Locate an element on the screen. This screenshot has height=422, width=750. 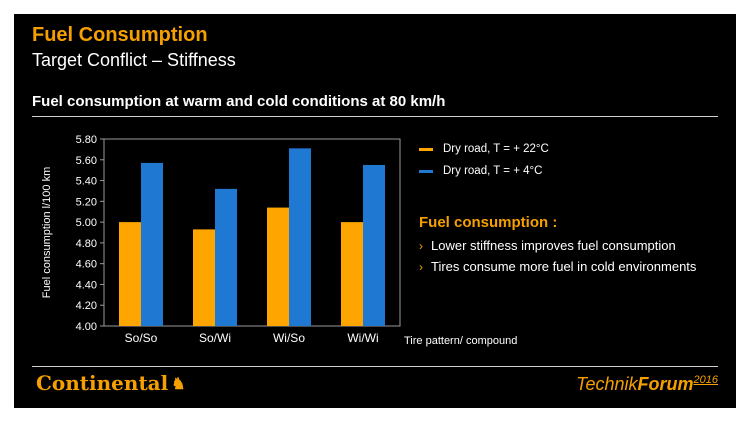
technikforum-logo: TechnikForum2016 is located at coordinates (647, 384).